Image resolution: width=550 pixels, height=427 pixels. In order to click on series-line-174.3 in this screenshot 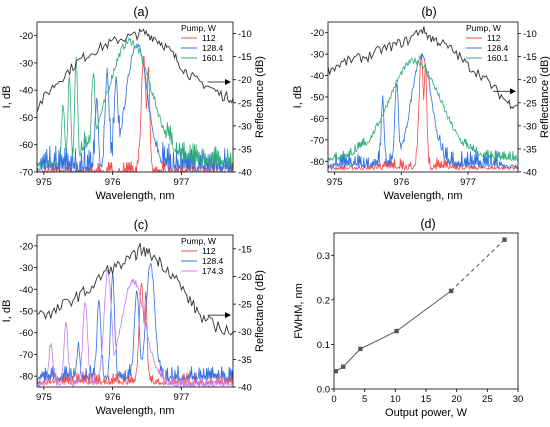, I will do `click(135, 328)`.